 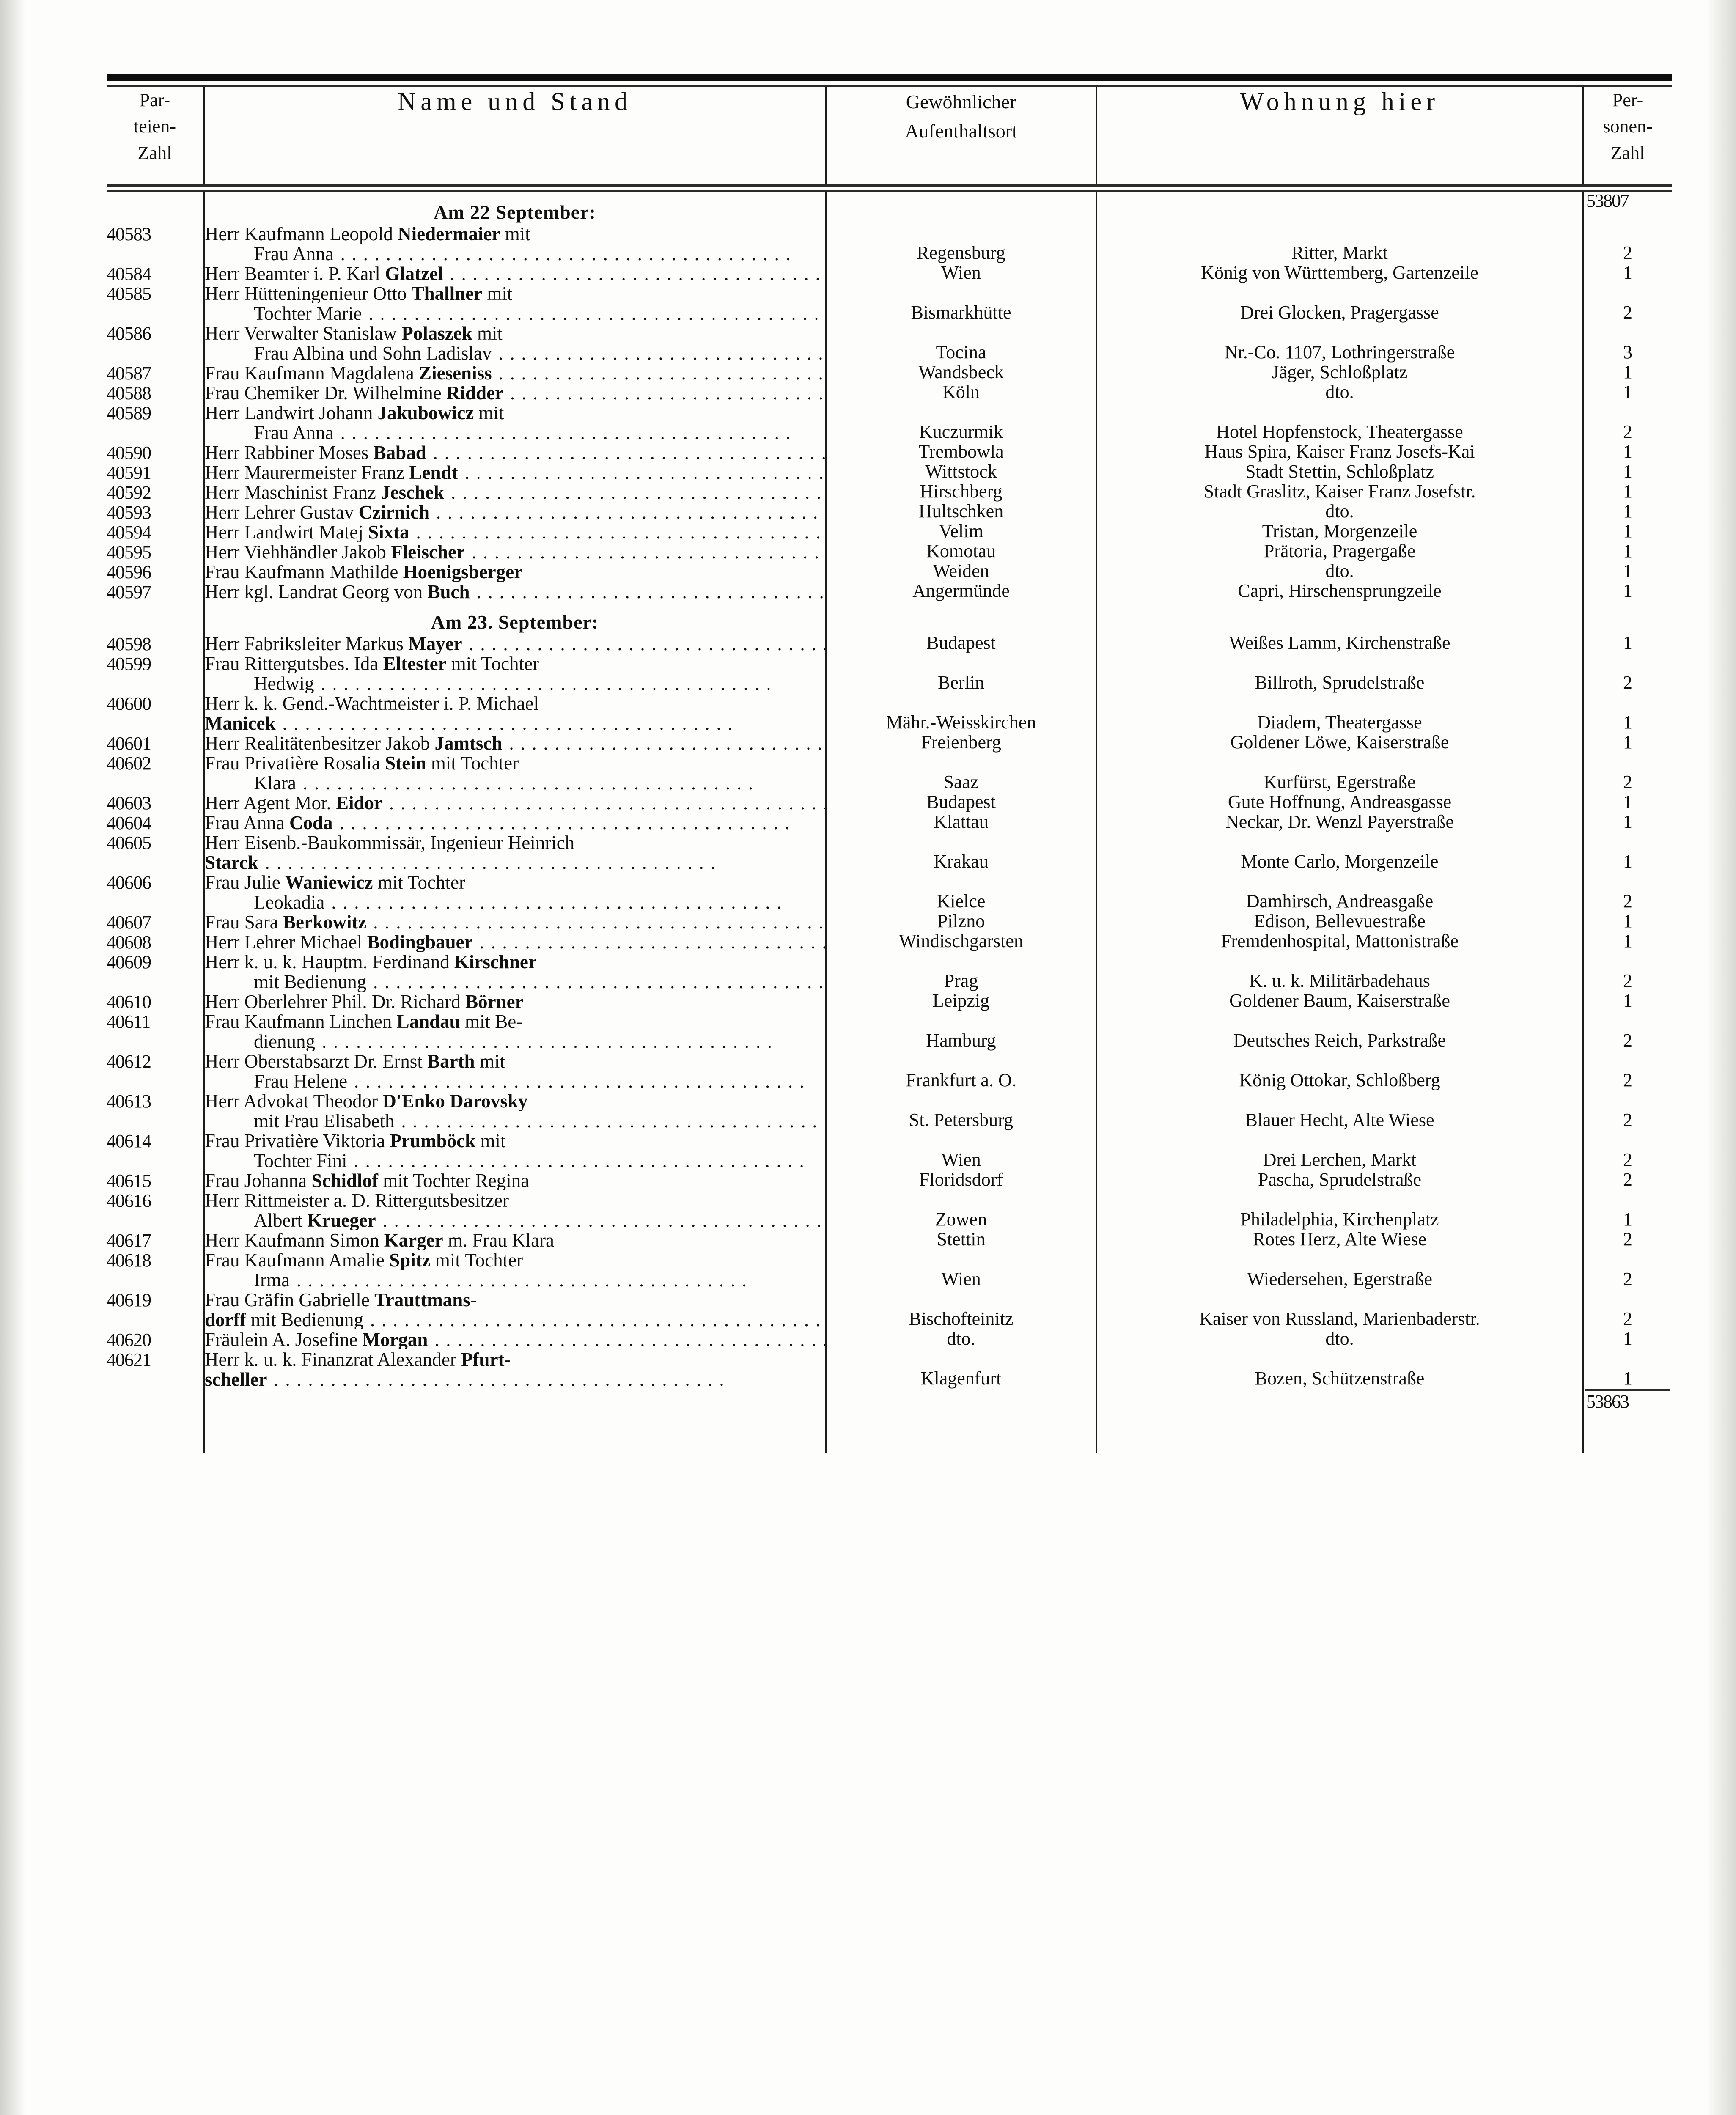 What do you see at coordinates (961, 492) in the screenshot?
I see `aufenthaltsort-cell: Hirschberg` at bounding box center [961, 492].